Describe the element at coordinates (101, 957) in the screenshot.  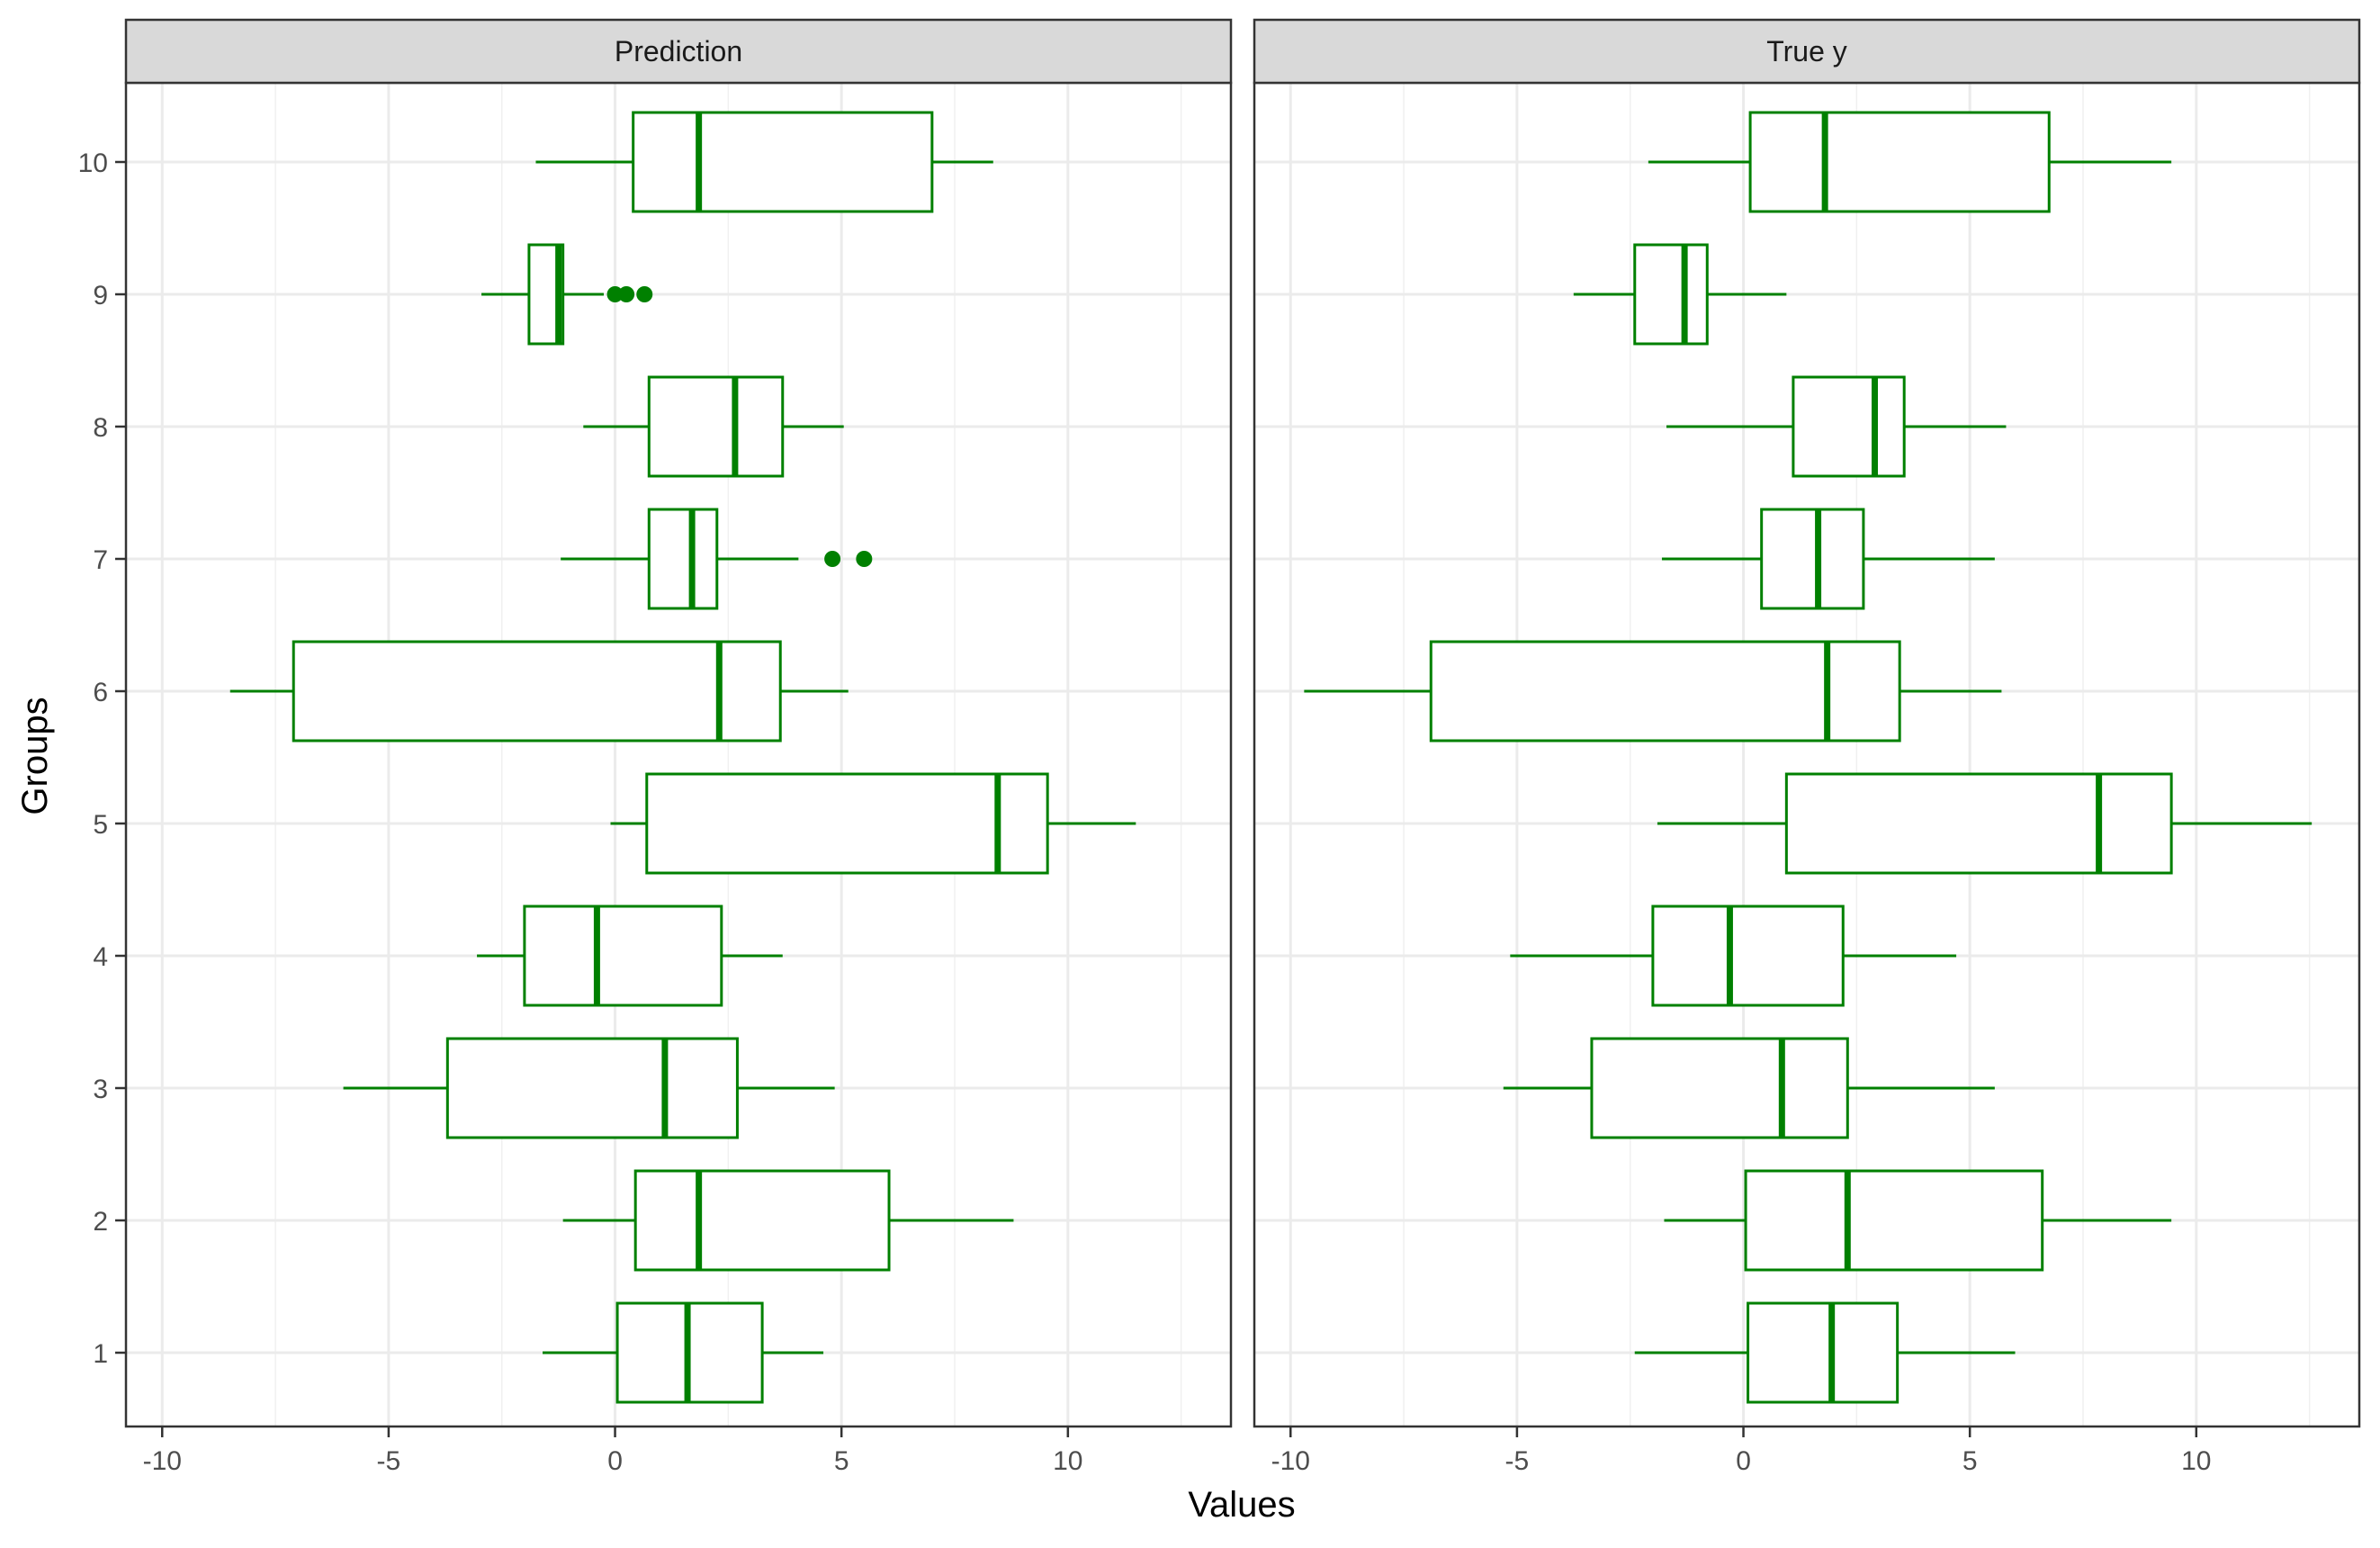
I see `y-tick-label: 4` at that location.